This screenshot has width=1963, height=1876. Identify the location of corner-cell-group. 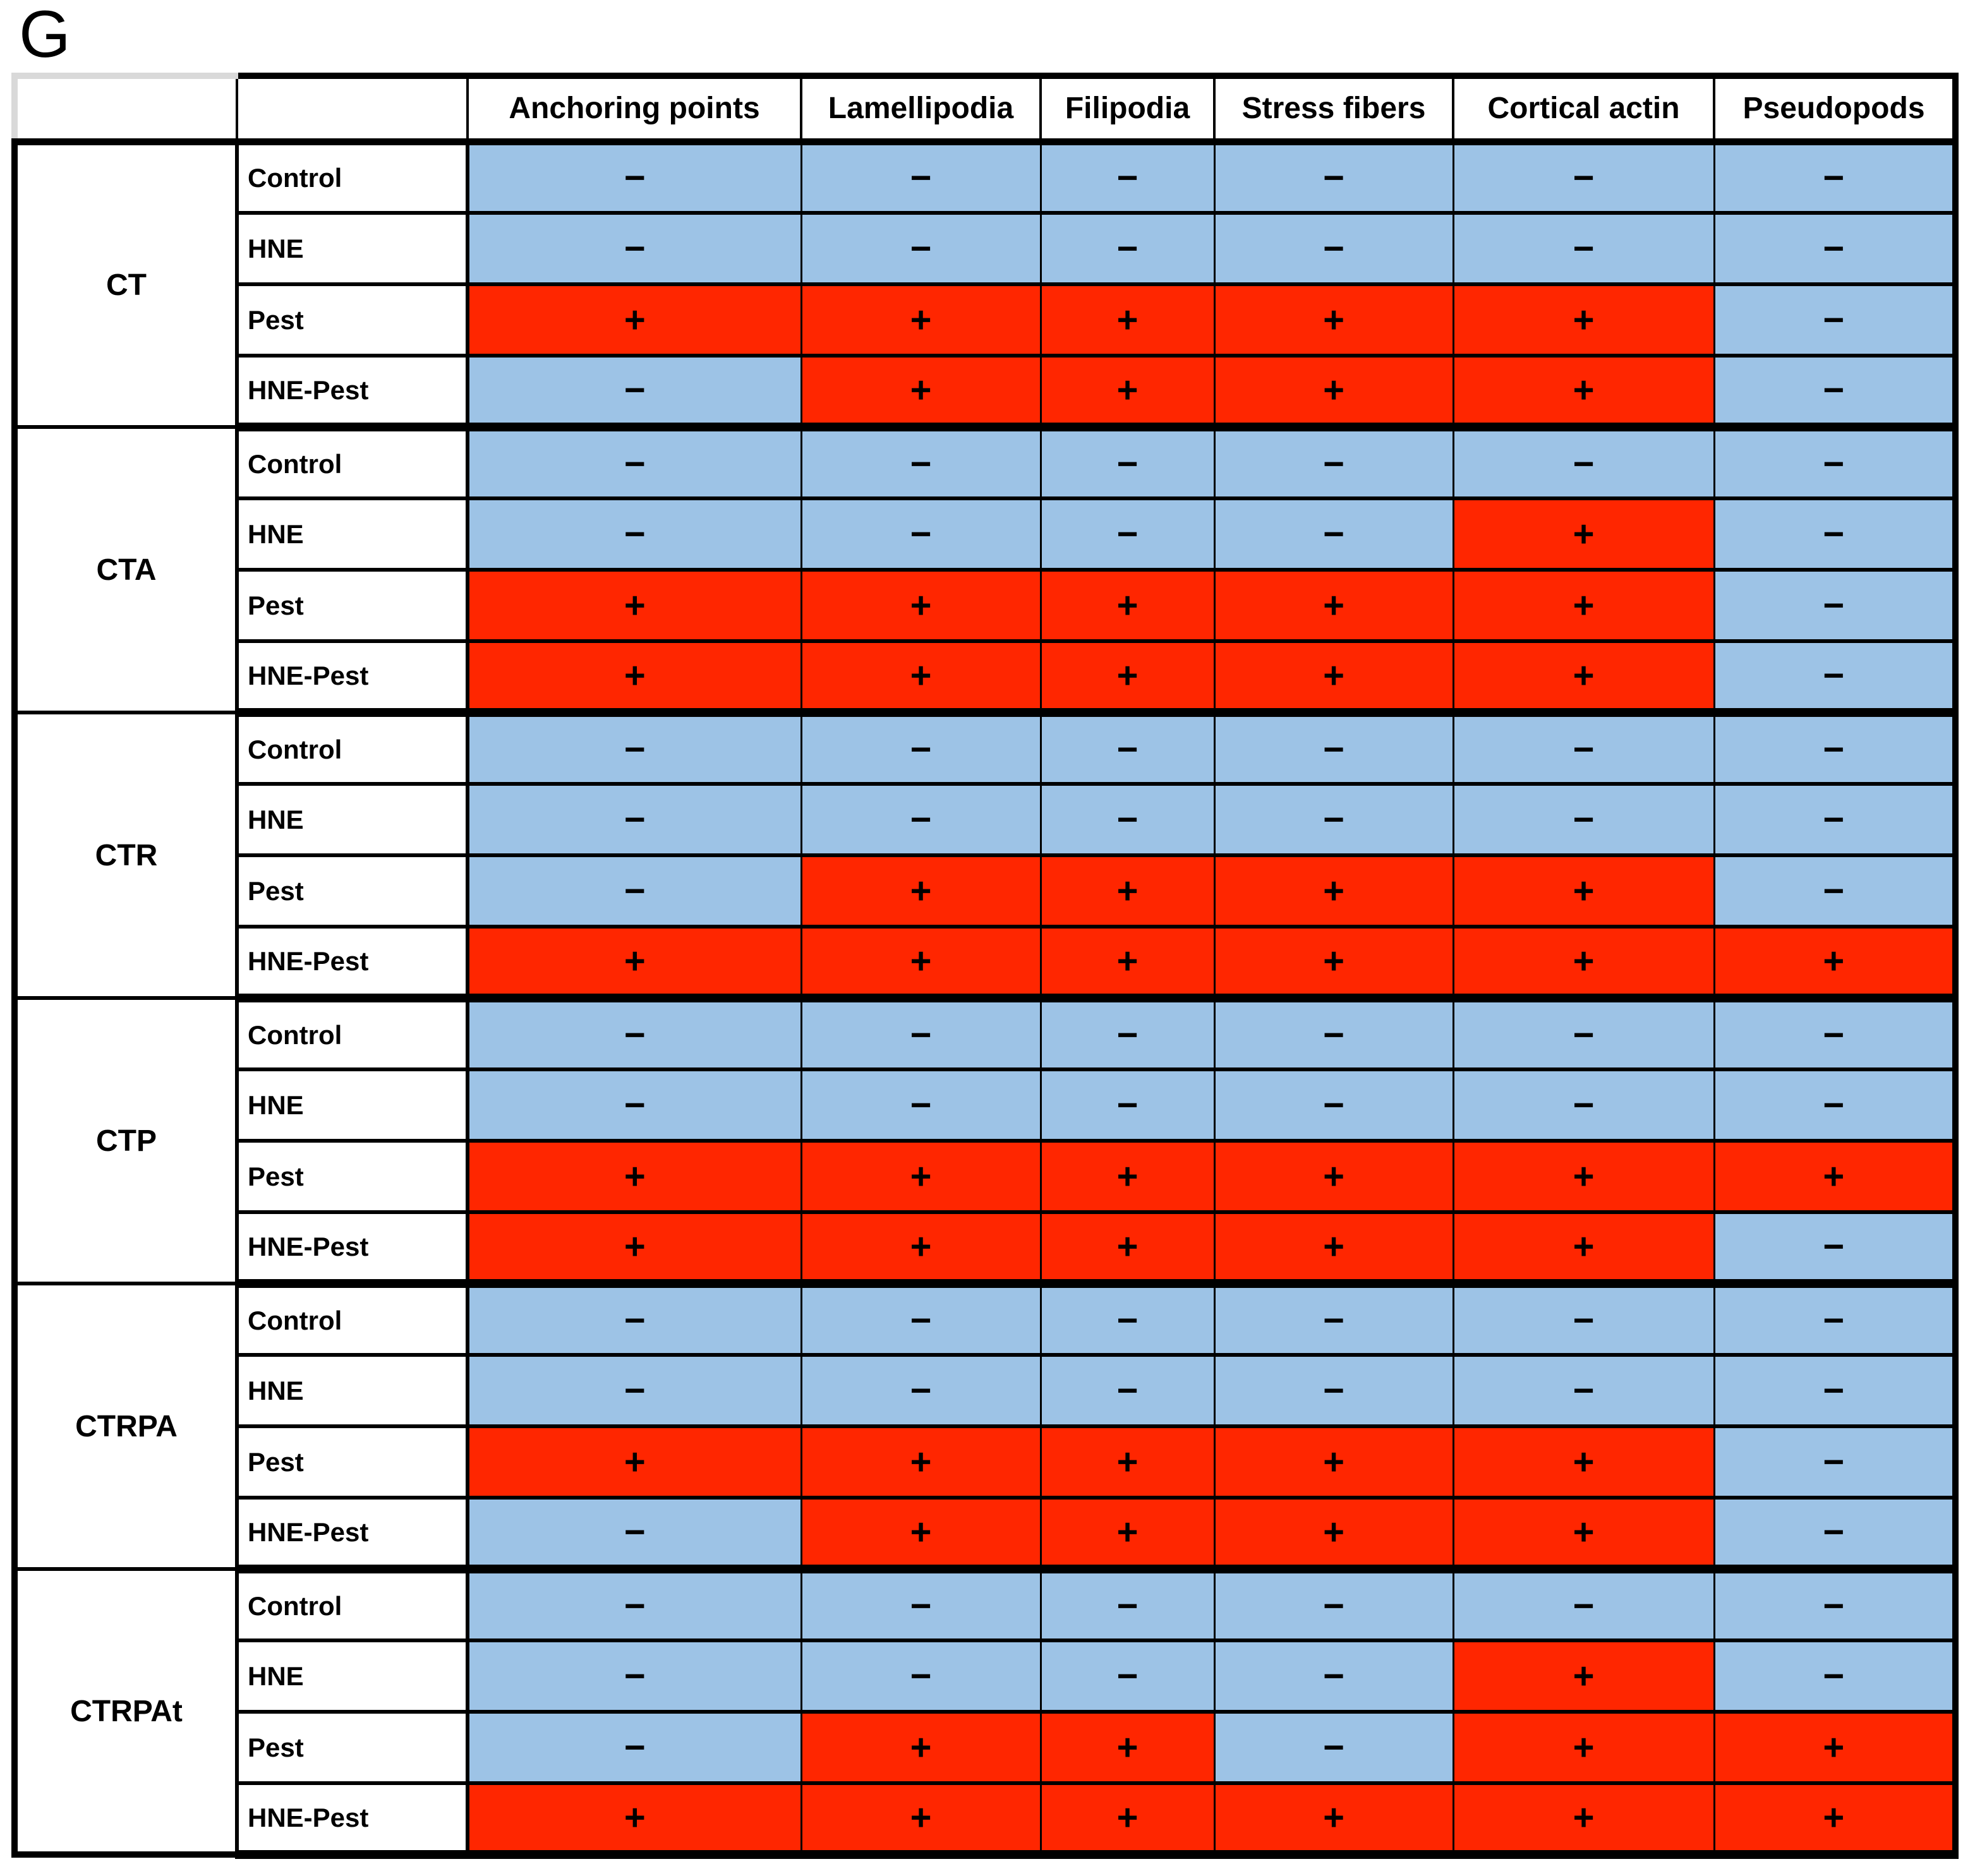
(125, 109).